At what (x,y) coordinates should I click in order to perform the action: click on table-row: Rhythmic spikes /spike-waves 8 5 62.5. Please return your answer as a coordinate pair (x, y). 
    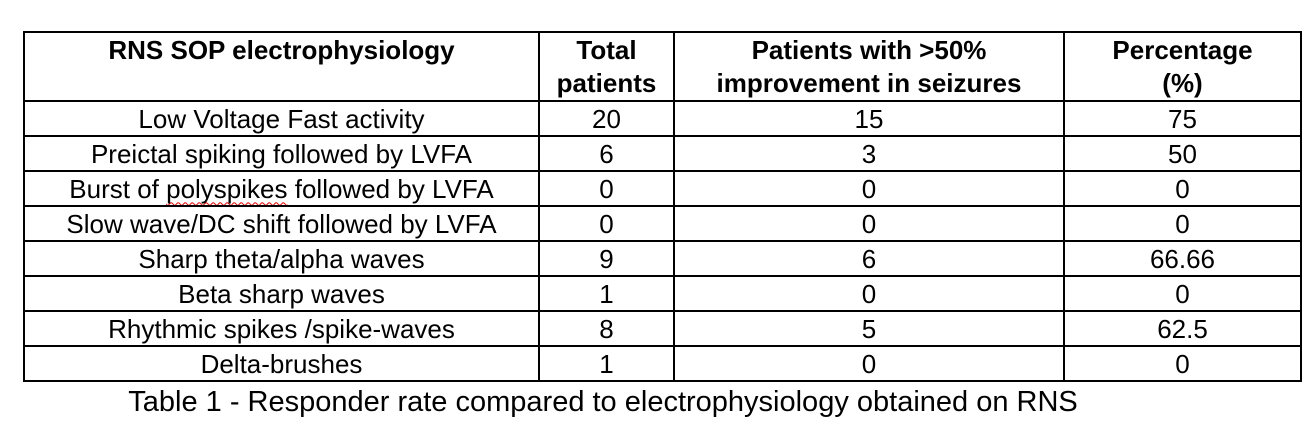
    Looking at the image, I should click on (662, 328).